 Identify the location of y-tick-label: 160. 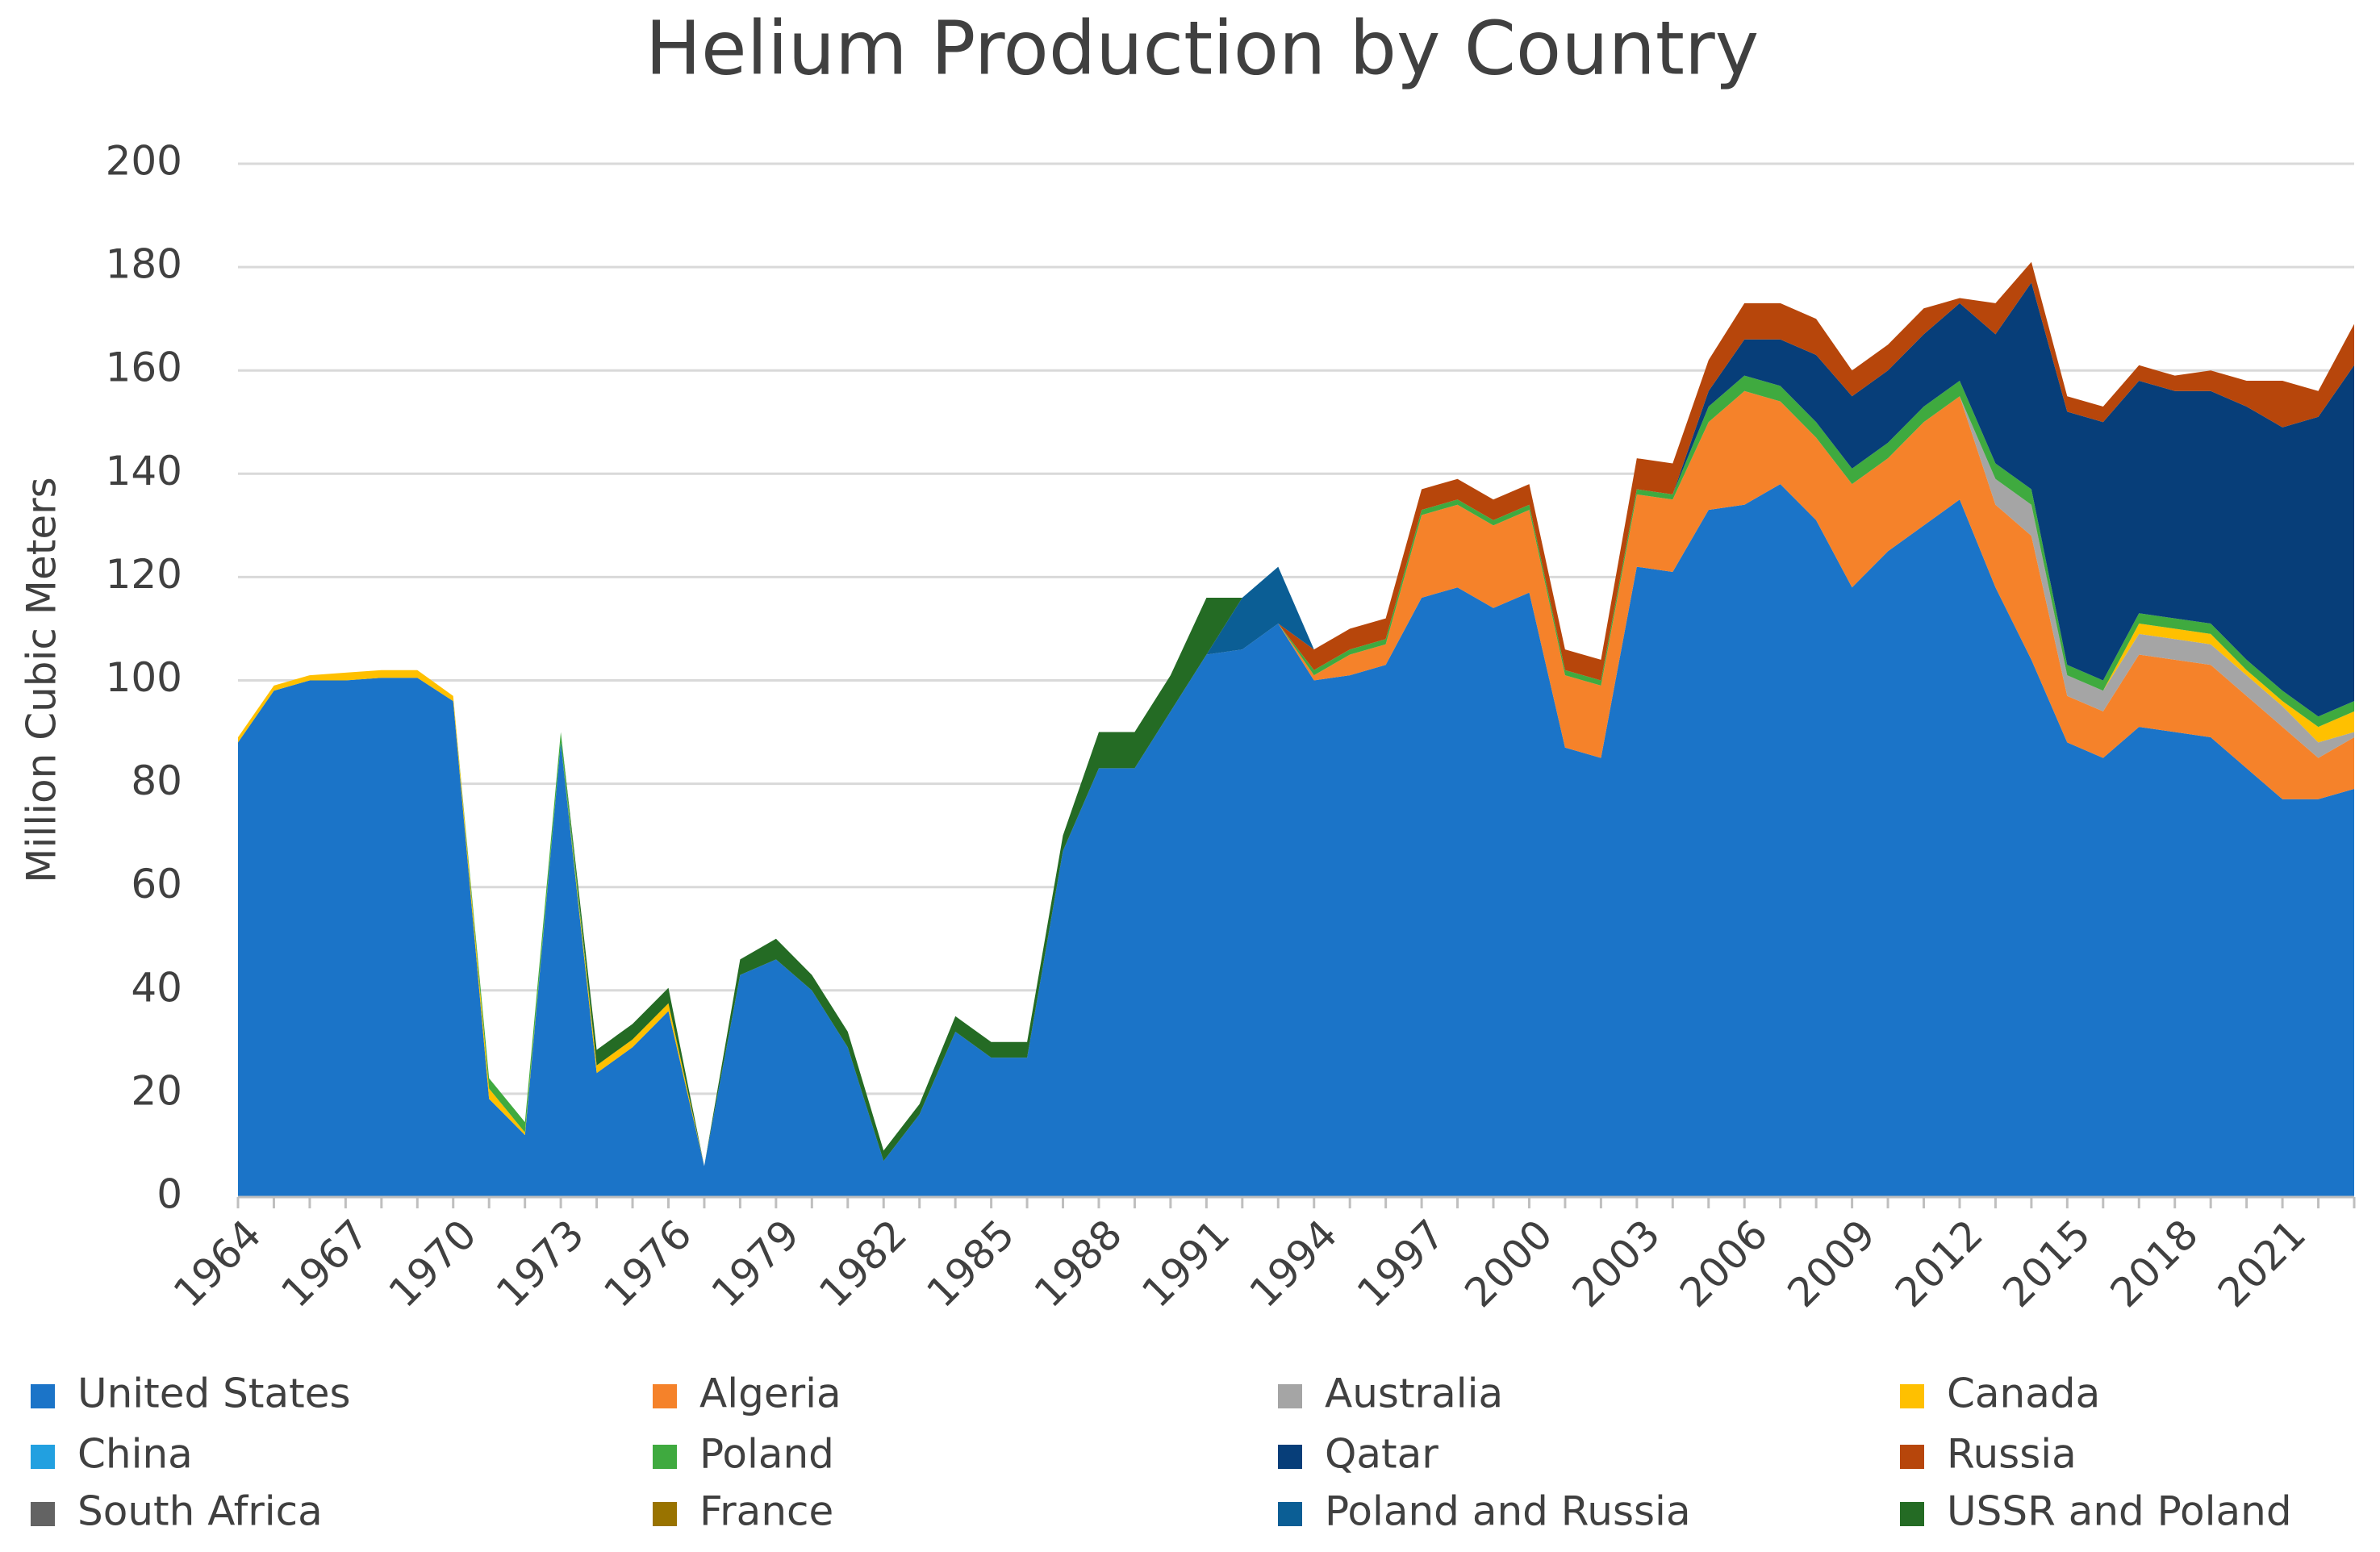
(144, 368).